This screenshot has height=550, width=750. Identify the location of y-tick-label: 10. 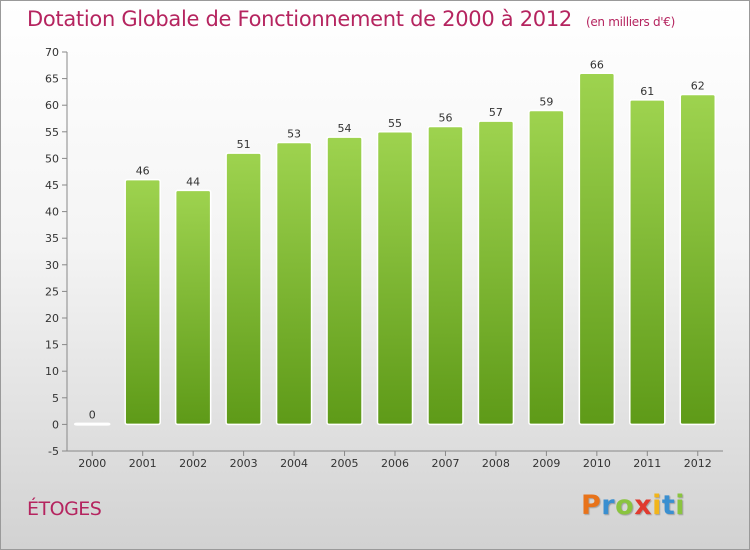
(52, 371).